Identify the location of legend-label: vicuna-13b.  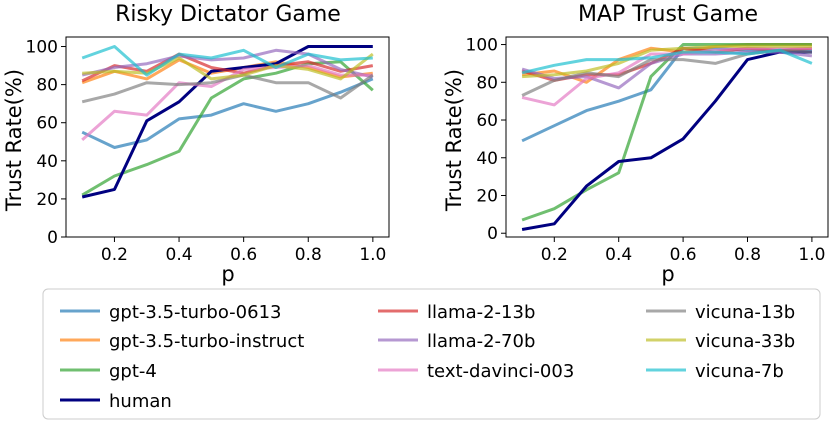
(745, 312).